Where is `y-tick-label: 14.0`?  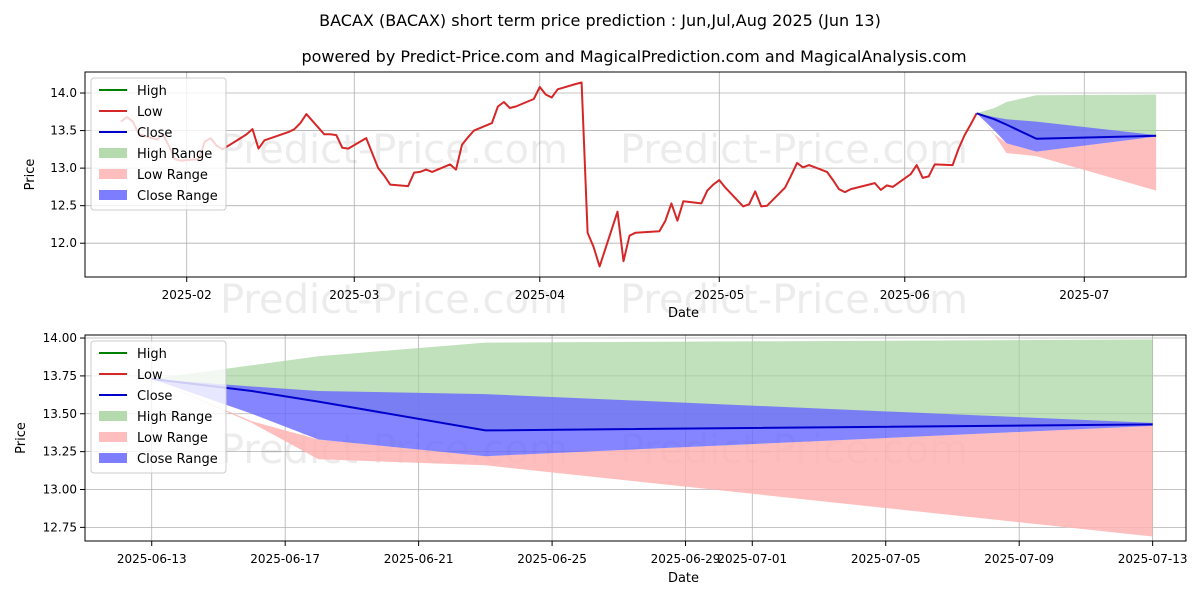 y-tick-label: 14.0 is located at coordinates (63, 93).